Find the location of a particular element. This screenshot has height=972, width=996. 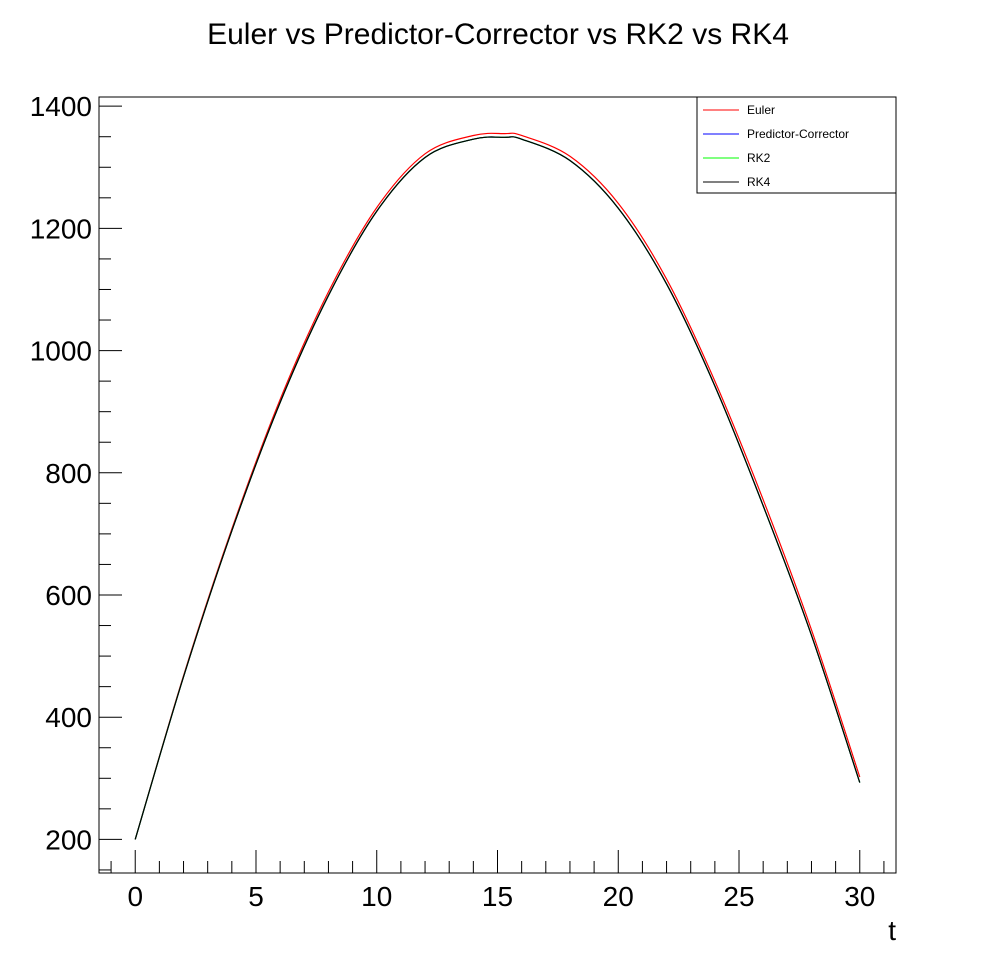

x-tick-label: 30 is located at coordinates (859, 896).